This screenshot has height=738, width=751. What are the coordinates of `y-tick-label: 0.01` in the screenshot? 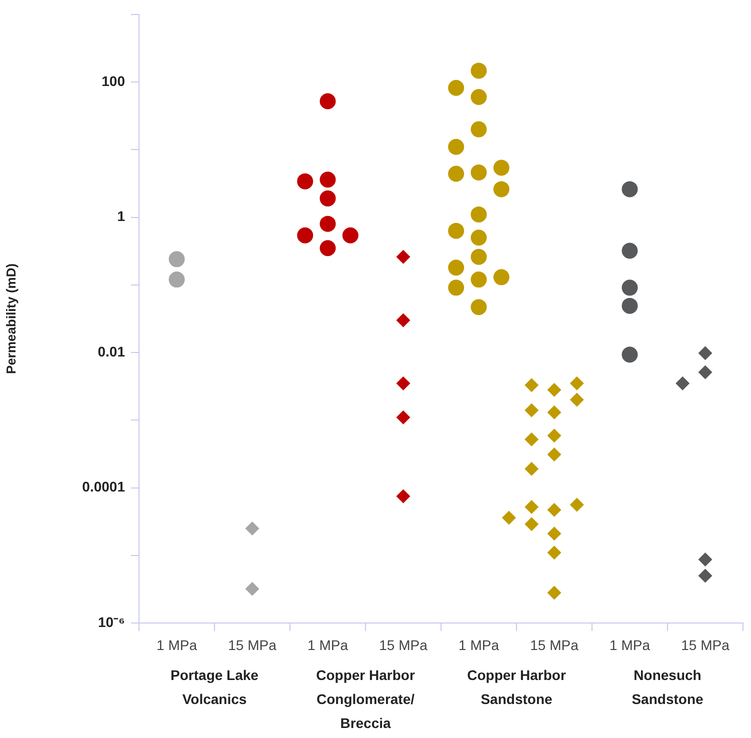 It's located at (112, 351).